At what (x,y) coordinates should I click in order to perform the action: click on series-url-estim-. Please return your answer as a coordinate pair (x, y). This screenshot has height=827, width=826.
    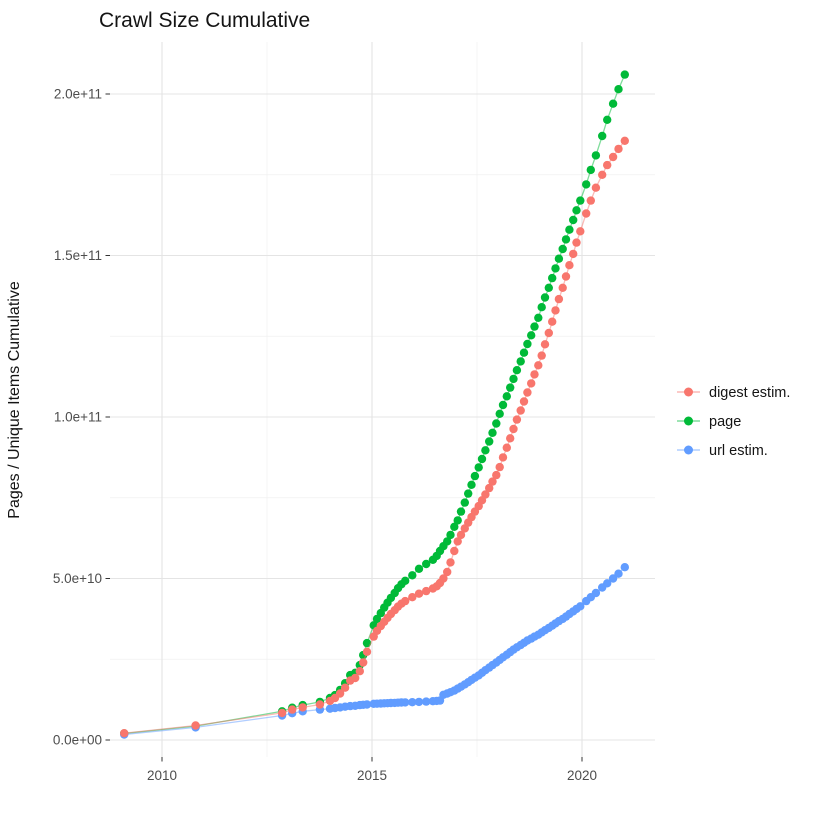
    Looking at the image, I should click on (374, 651).